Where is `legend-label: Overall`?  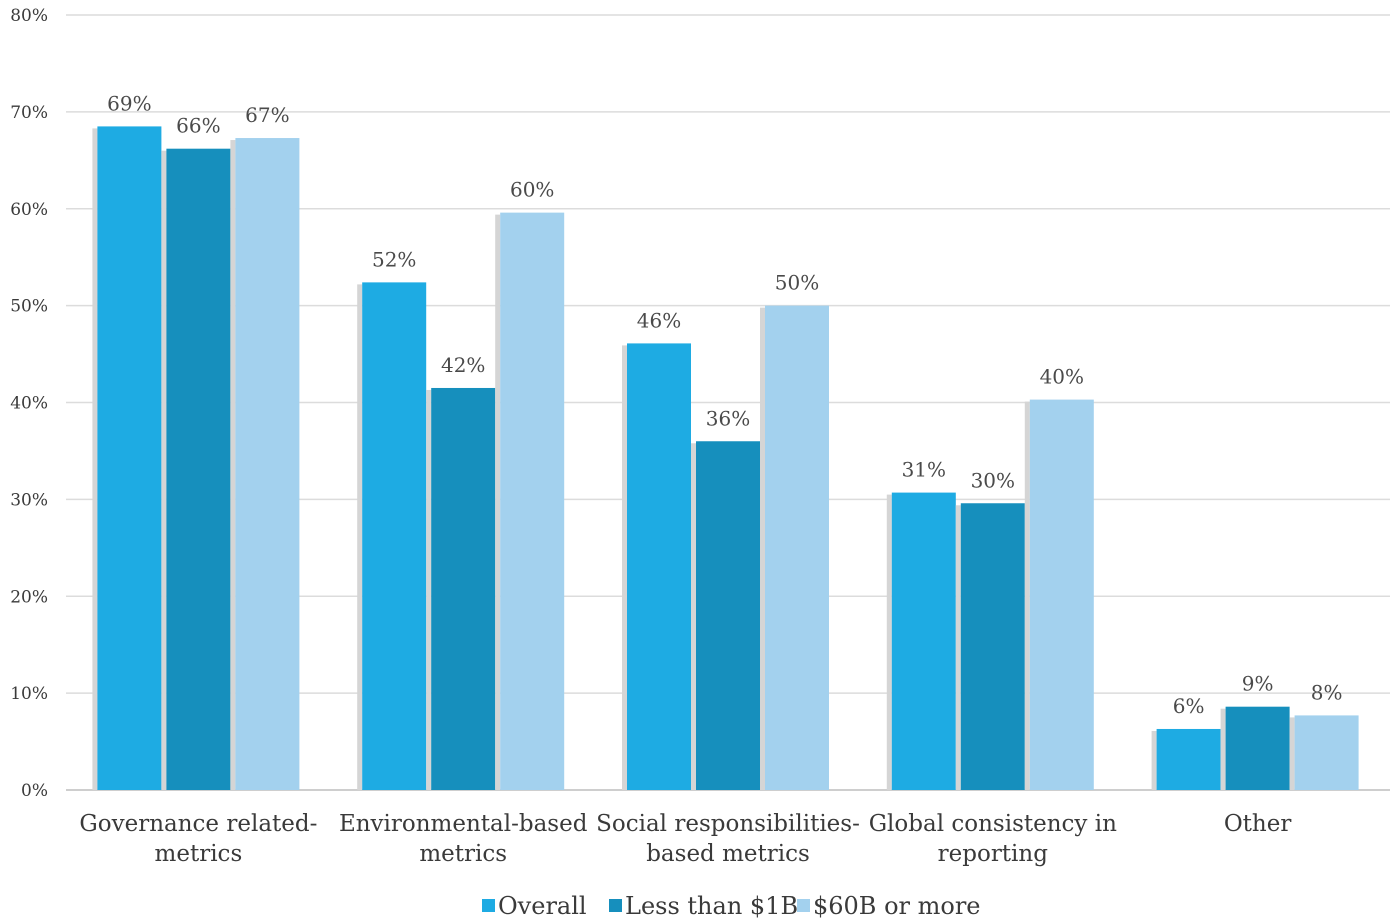 legend-label: Overall is located at coordinates (542, 905).